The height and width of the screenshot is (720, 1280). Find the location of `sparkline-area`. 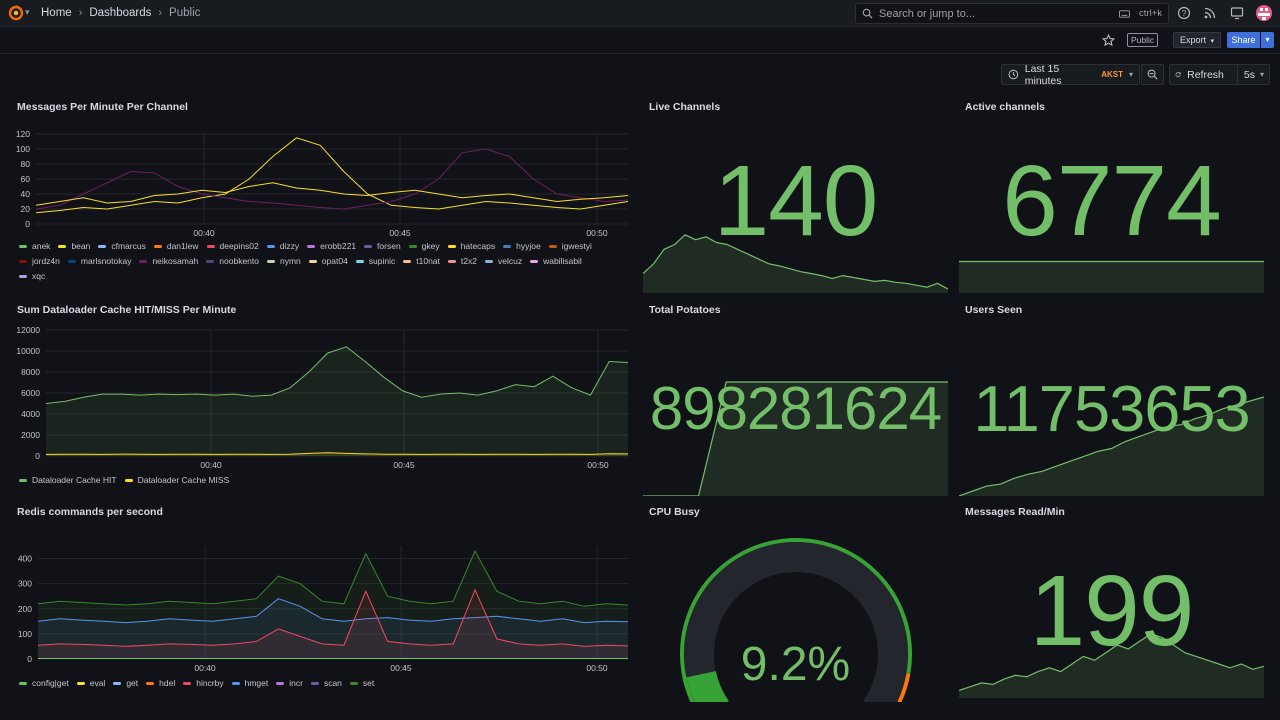

sparkline-area is located at coordinates (795, 439).